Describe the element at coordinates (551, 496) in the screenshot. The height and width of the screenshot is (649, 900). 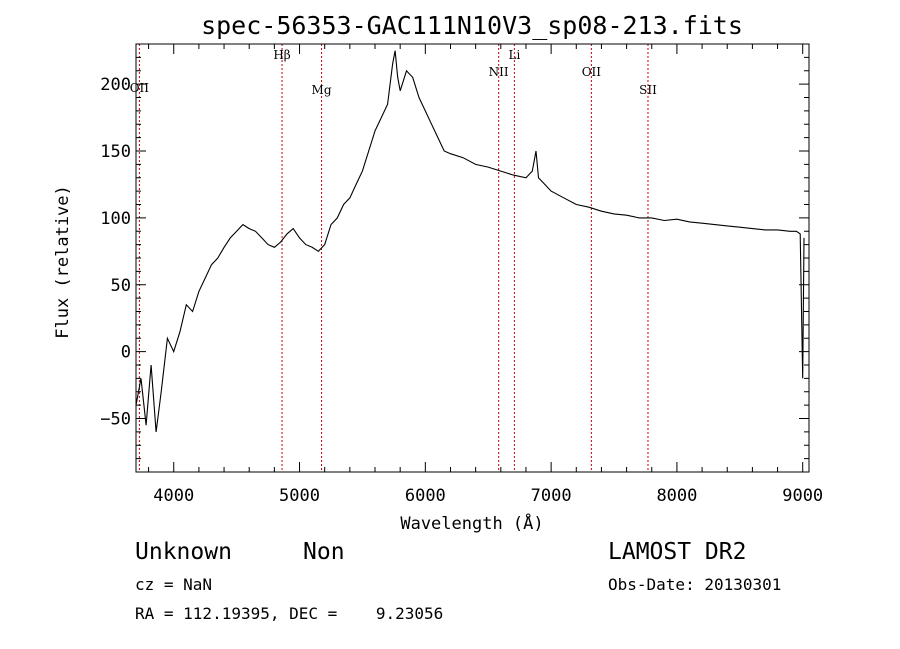
I see `x-tick-label: 7000` at that location.